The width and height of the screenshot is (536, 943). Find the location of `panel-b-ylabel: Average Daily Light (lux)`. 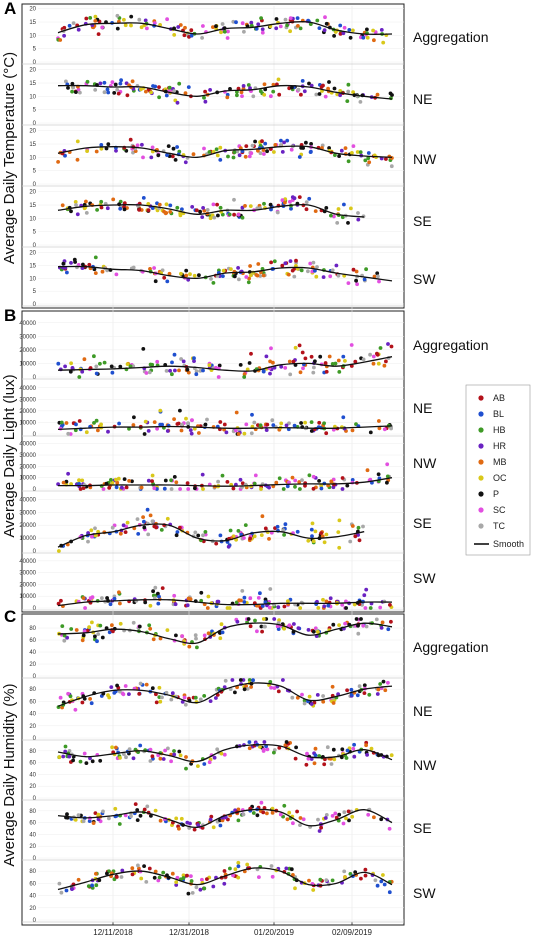

panel-b-ylabel: Average Daily Light (lux) is located at coordinates (9, 455).